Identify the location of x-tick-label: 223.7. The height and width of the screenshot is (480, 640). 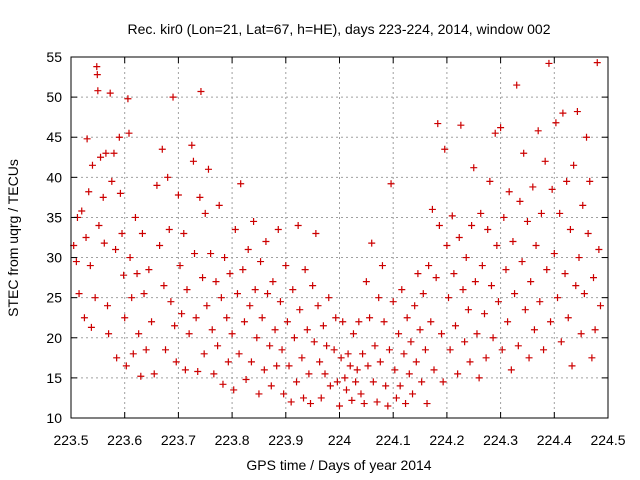
(178, 440).